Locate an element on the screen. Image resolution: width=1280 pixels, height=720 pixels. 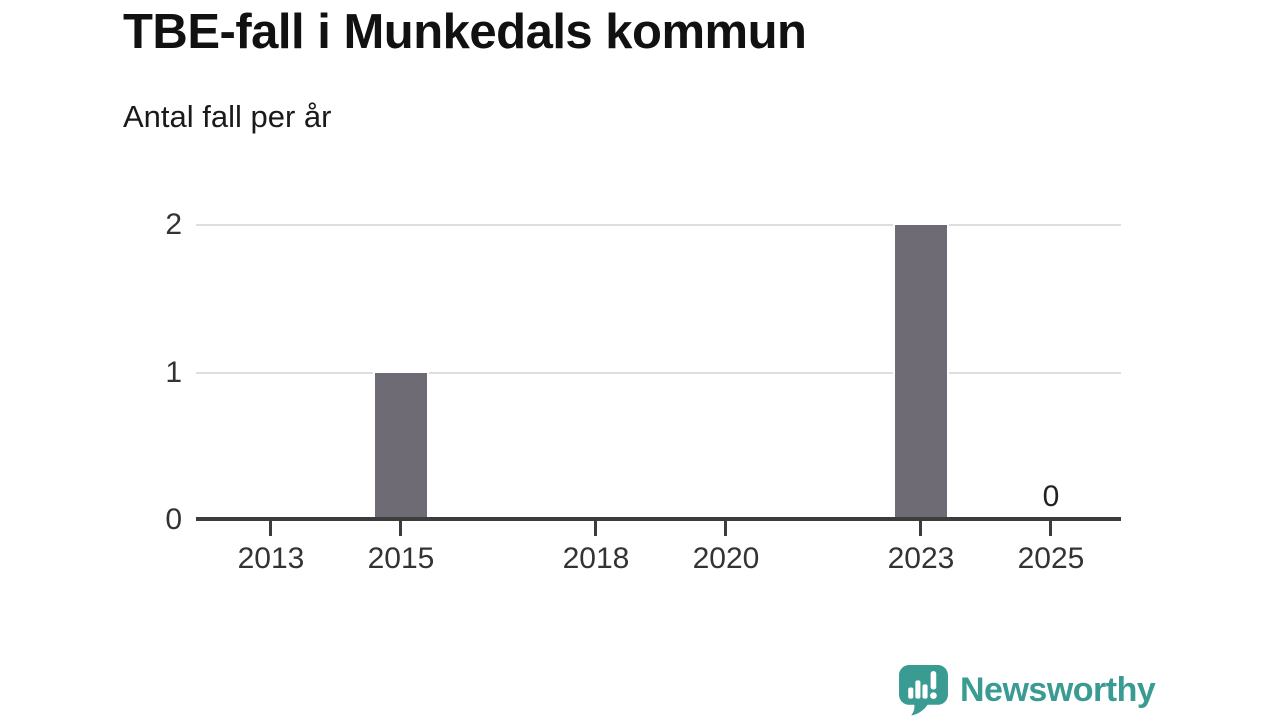
x-axis-tick-label: 2020 is located at coordinates (726, 558).